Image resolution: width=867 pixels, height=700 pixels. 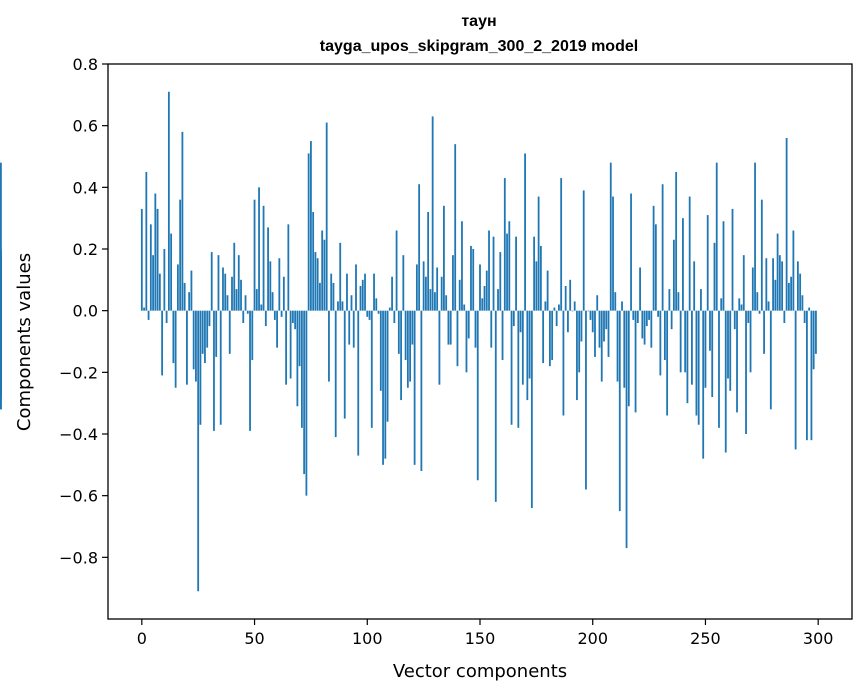 I want to click on y-tick-label: 0.2, so click(x=85, y=249).